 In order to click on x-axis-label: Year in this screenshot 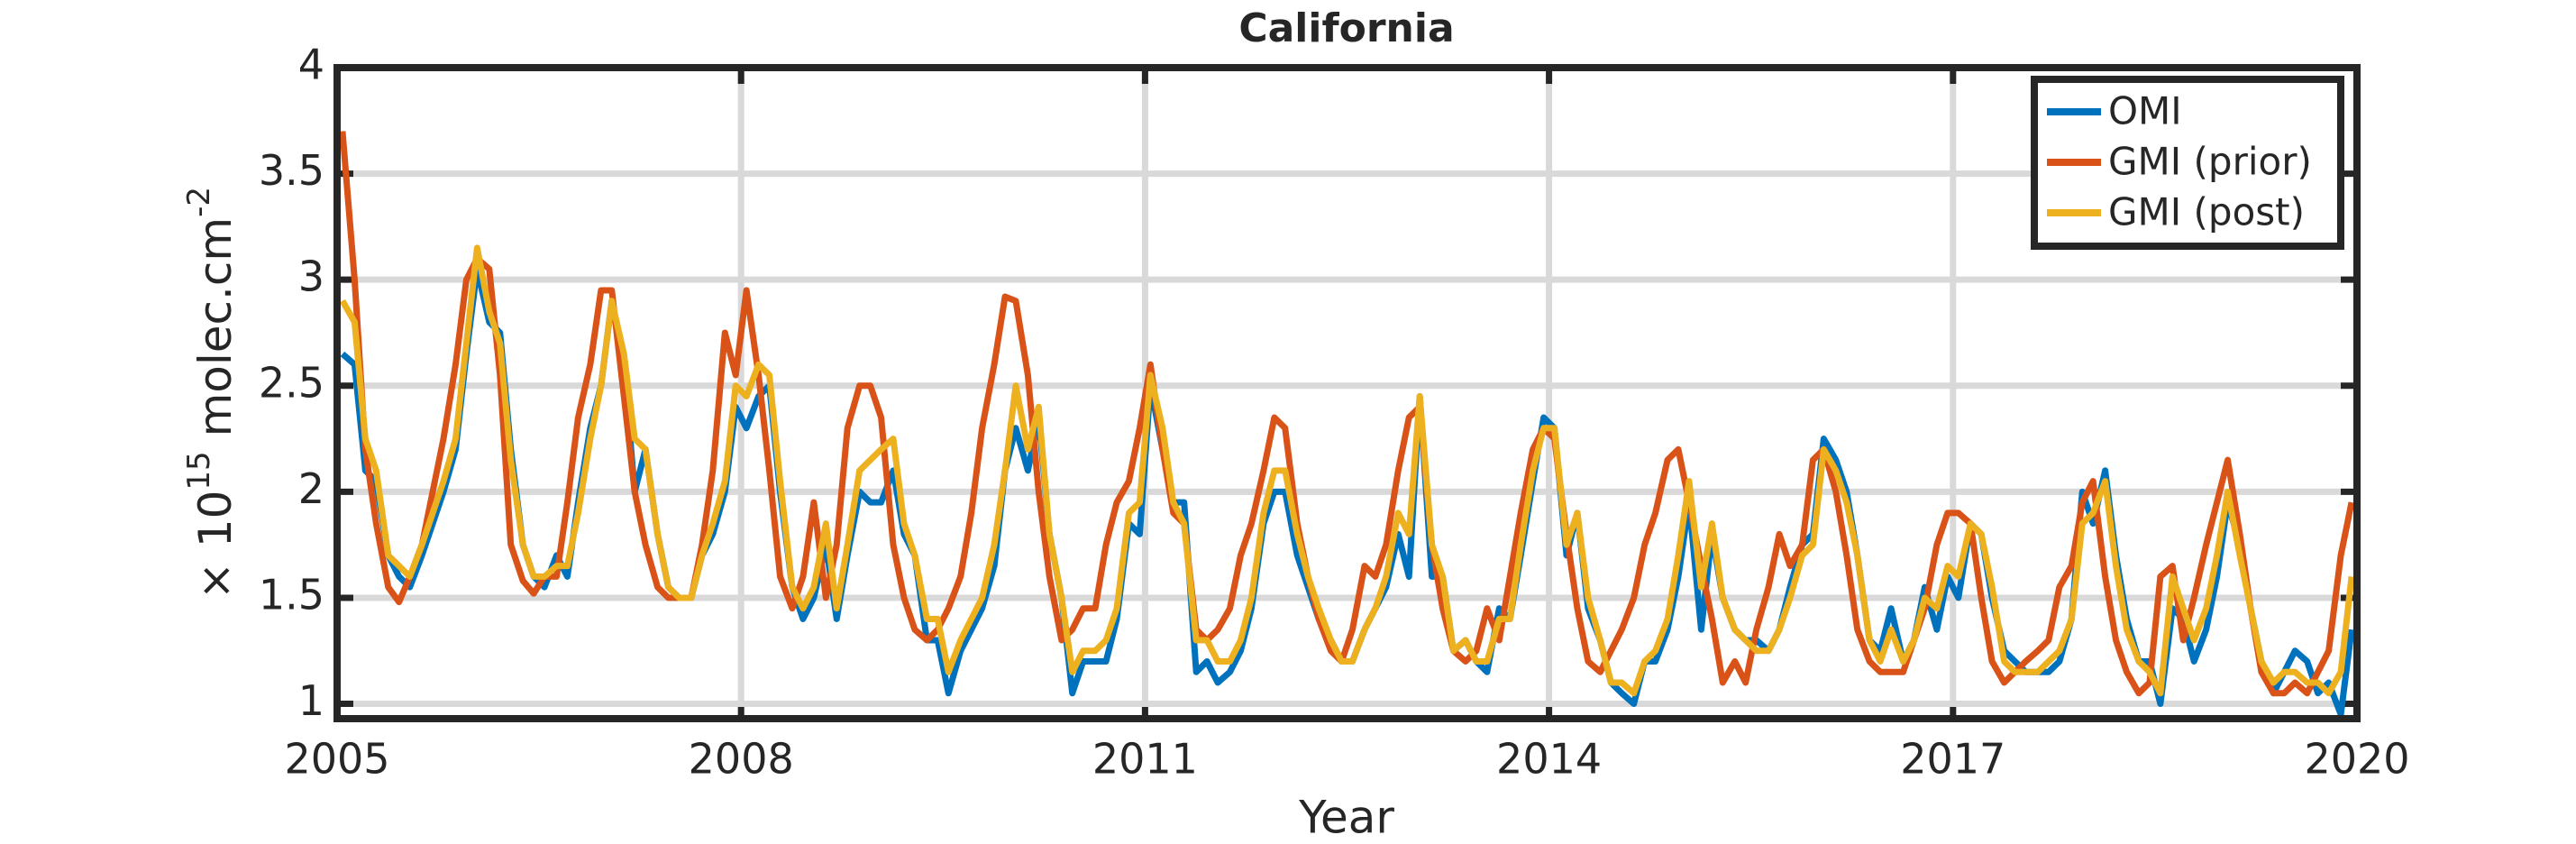, I will do `click(1346, 818)`.